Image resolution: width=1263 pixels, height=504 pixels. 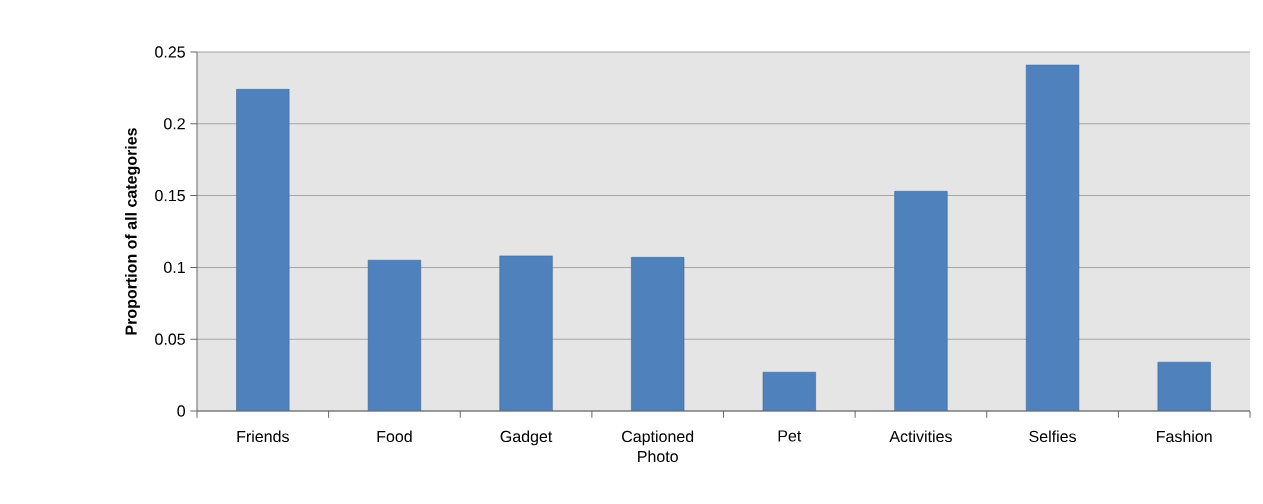 I want to click on x-tick-label: Captioned Photo, so click(x=658, y=446).